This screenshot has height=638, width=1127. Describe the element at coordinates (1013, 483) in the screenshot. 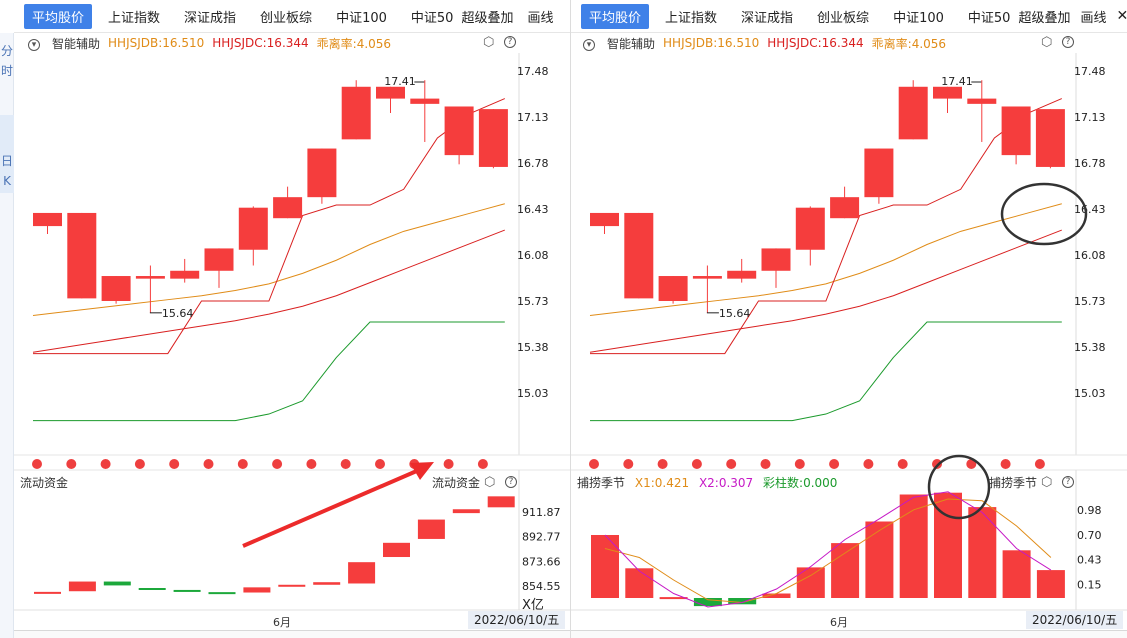

I see `fishing-season-title-right: 捕捞季节` at that location.